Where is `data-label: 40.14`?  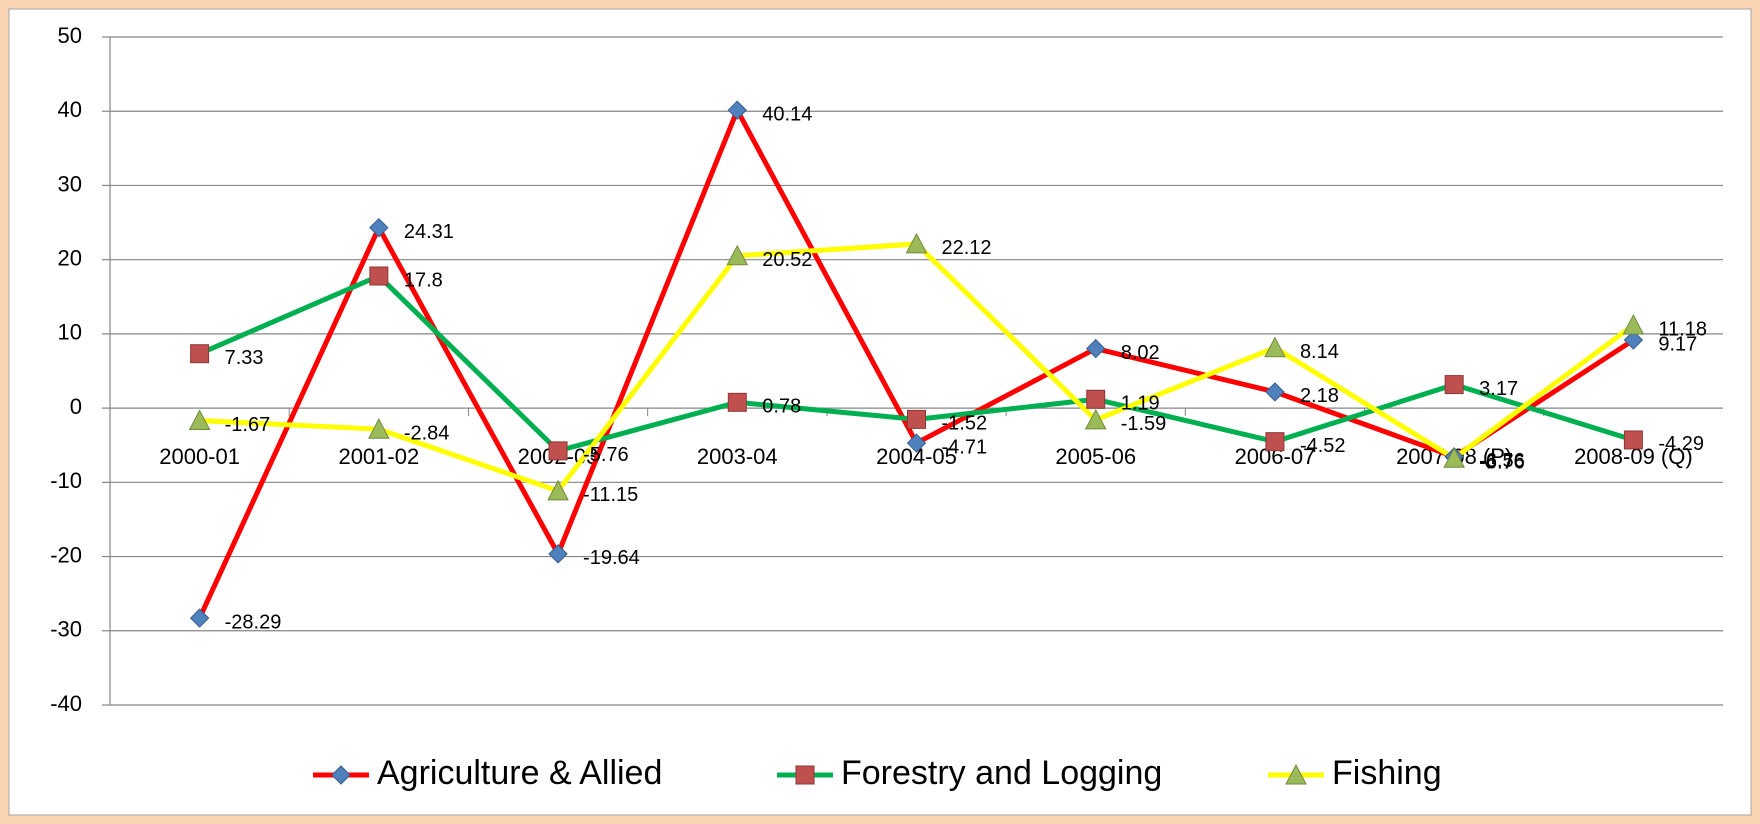
data-label: 40.14 is located at coordinates (787, 114).